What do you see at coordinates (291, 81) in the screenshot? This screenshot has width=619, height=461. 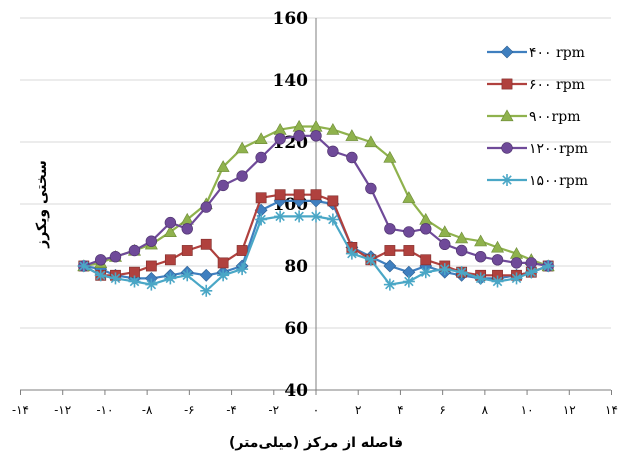 I see `y-tick-label-140: 140` at bounding box center [291, 81].